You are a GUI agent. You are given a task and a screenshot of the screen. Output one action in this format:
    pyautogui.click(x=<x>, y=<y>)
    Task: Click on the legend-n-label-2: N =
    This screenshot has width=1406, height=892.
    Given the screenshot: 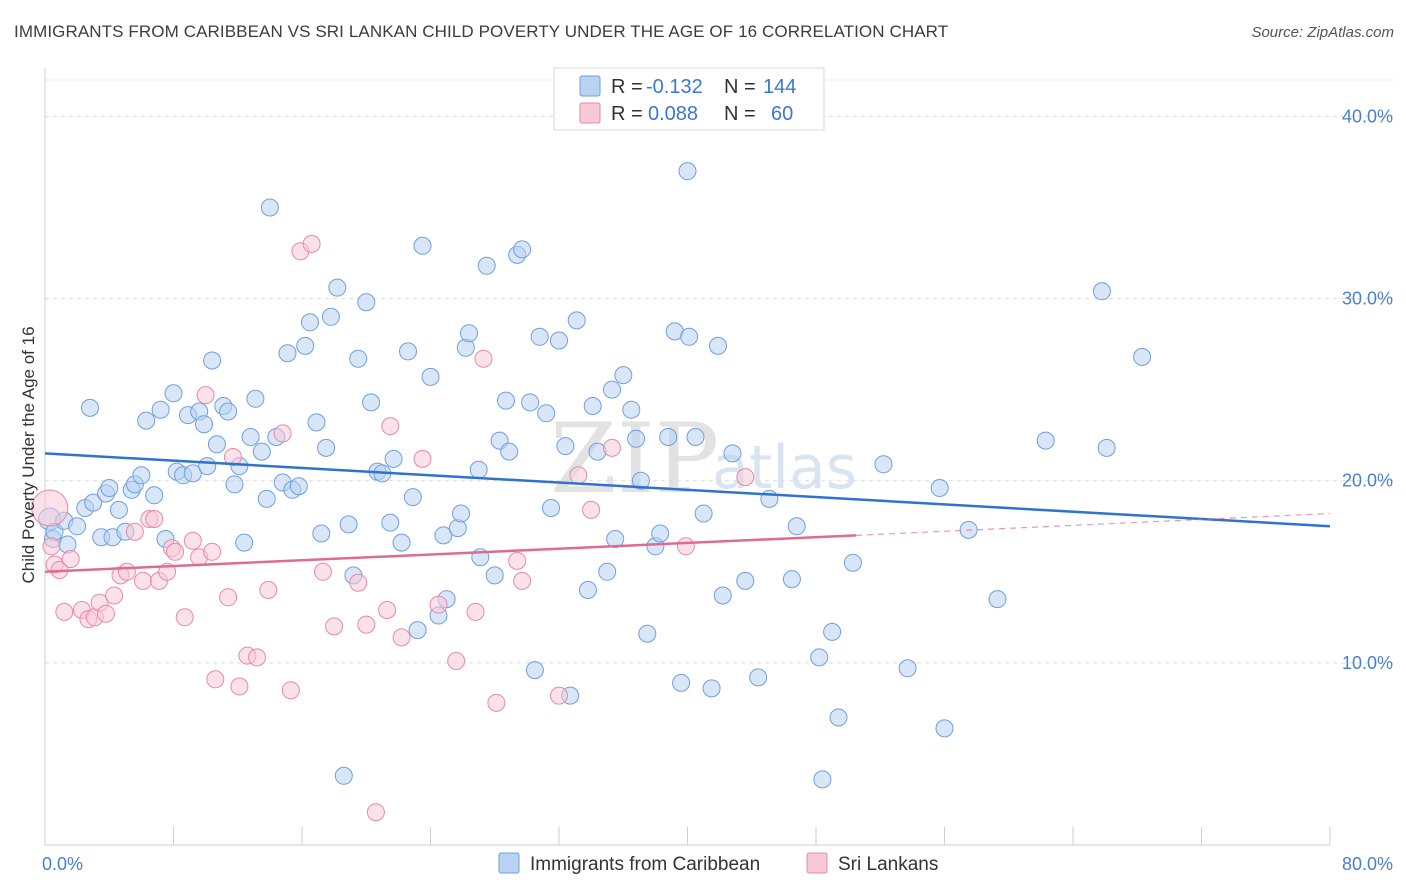 What is the action you would take?
    pyautogui.click(x=740, y=114)
    